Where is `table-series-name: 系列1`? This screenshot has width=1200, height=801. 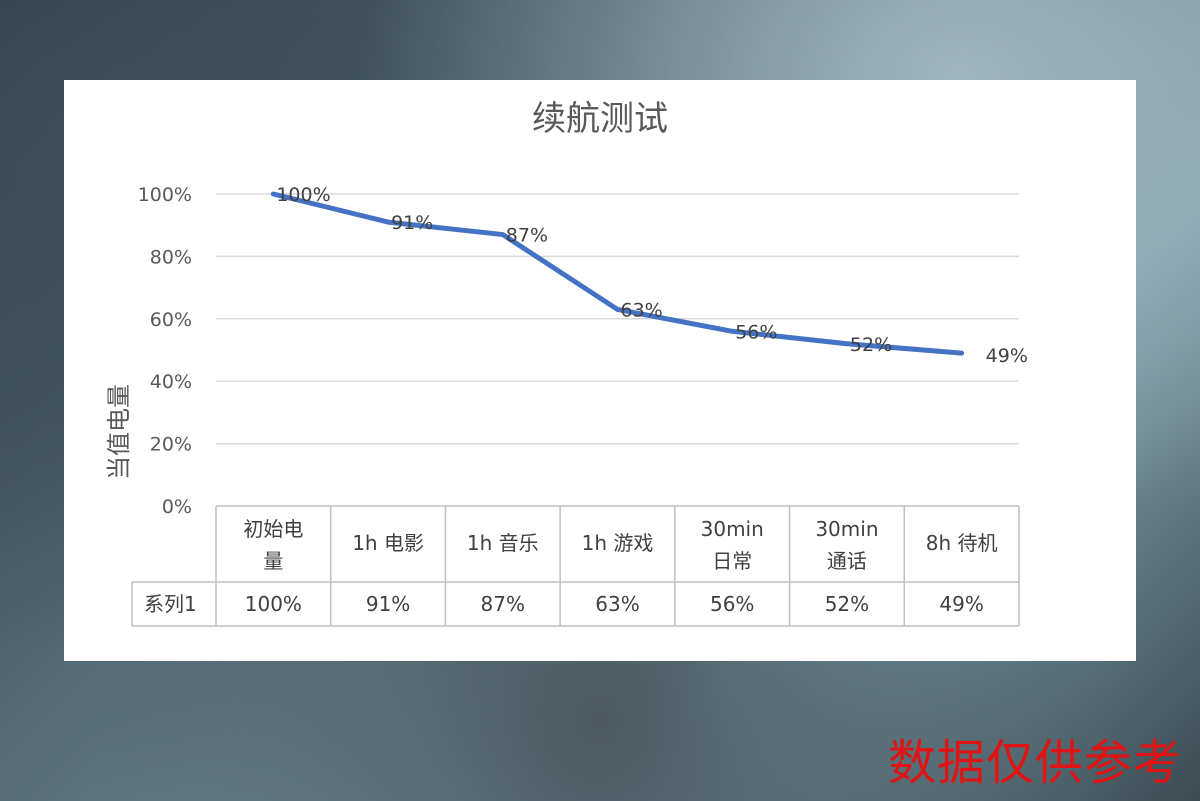
table-series-name: 系列1 is located at coordinates (170, 604).